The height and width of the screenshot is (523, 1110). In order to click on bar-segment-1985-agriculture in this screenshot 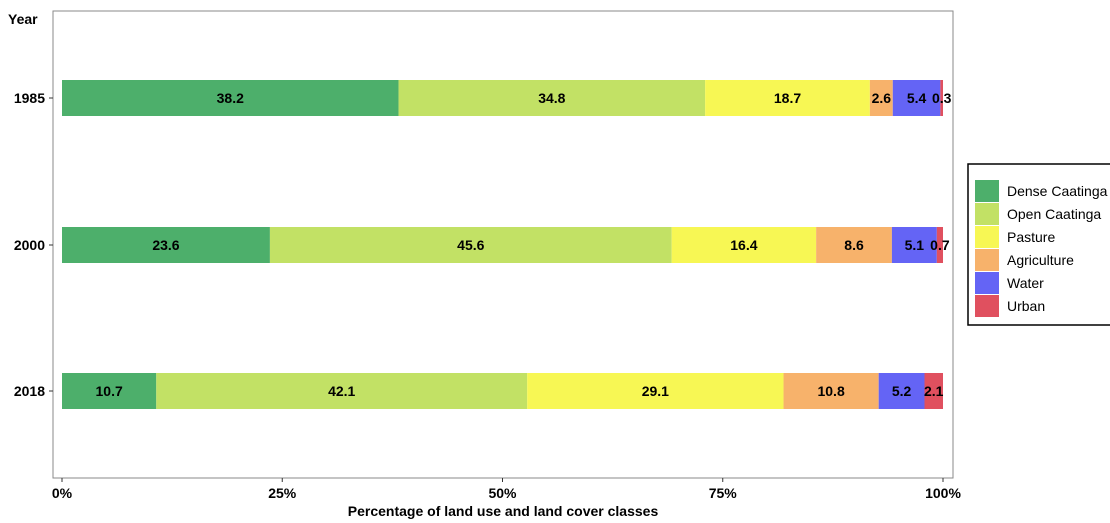, I will do `click(881, 98)`.